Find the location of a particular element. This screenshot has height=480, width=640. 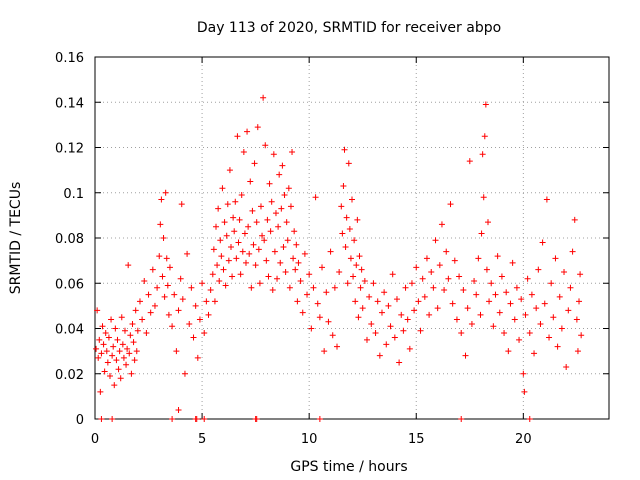

x-tick-label: 20 is located at coordinates (523, 439).